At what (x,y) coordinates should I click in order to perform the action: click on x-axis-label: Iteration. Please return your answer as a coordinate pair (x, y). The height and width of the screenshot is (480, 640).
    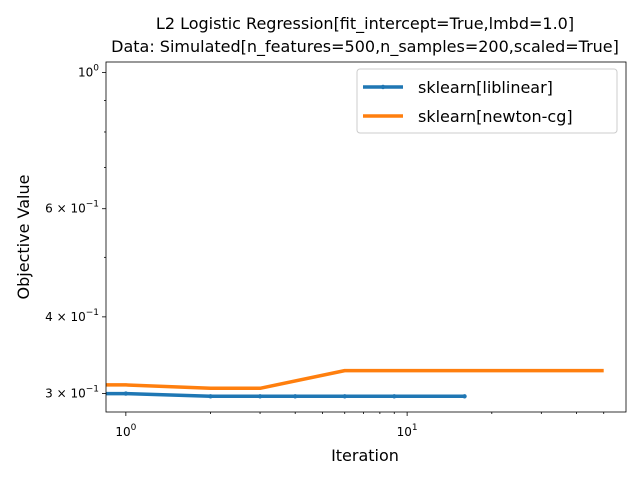
    Looking at the image, I should click on (365, 455).